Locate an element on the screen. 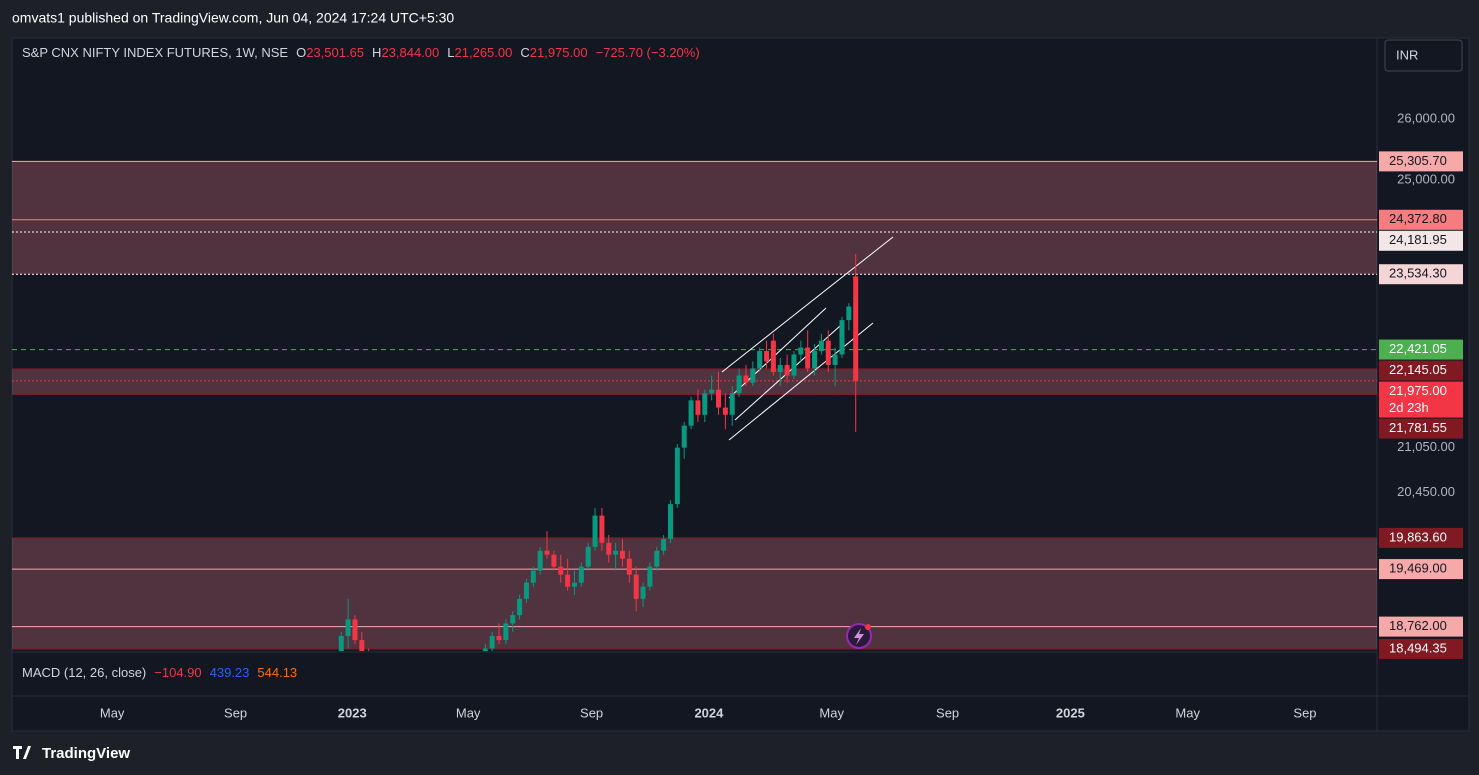  x-tick-label: 2024 is located at coordinates (709, 712).